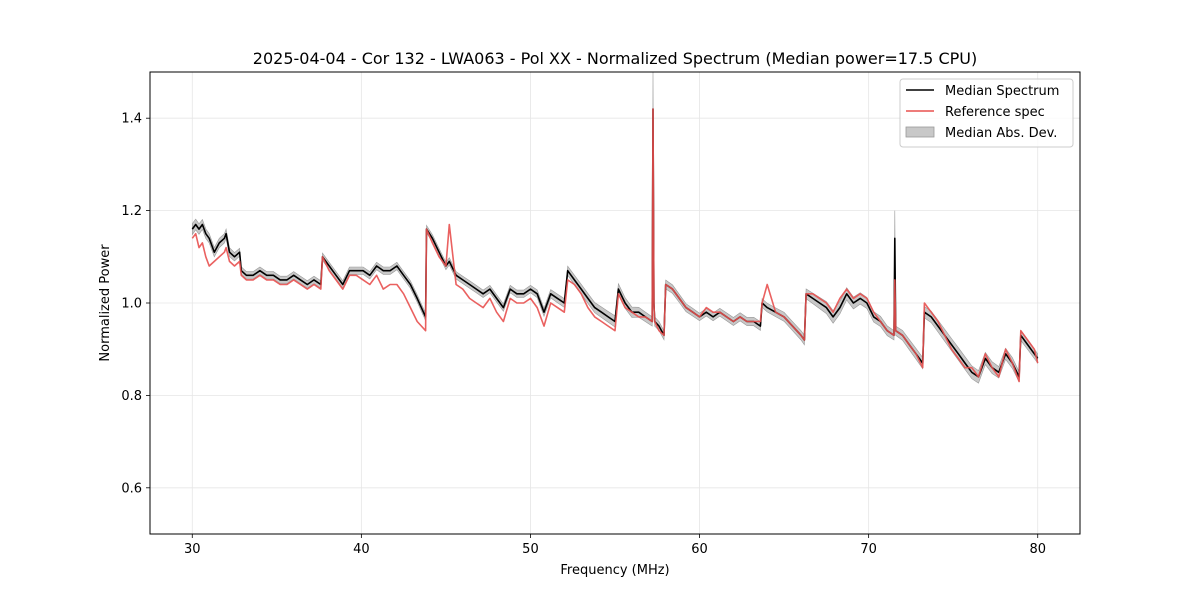 The height and width of the screenshot is (600, 1200). What do you see at coordinates (868, 549) in the screenshot?
I see `x-tick-label: 70` at bounding box center [868, 549].